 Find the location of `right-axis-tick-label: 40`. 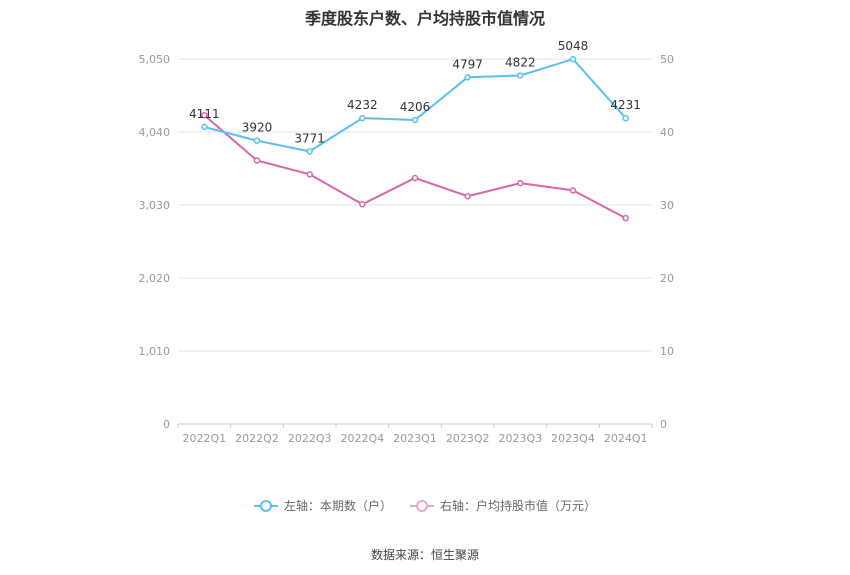

right-axis-tick-label: 40 is located at coordinates (667, 132).